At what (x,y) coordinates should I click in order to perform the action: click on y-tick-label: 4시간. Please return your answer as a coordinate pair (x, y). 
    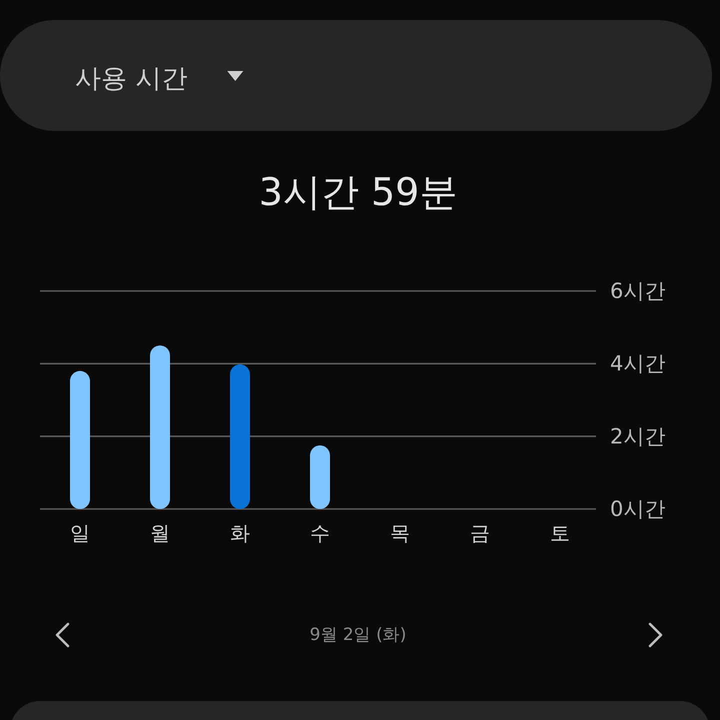
    Looking at the image, I should click on (638, 364).